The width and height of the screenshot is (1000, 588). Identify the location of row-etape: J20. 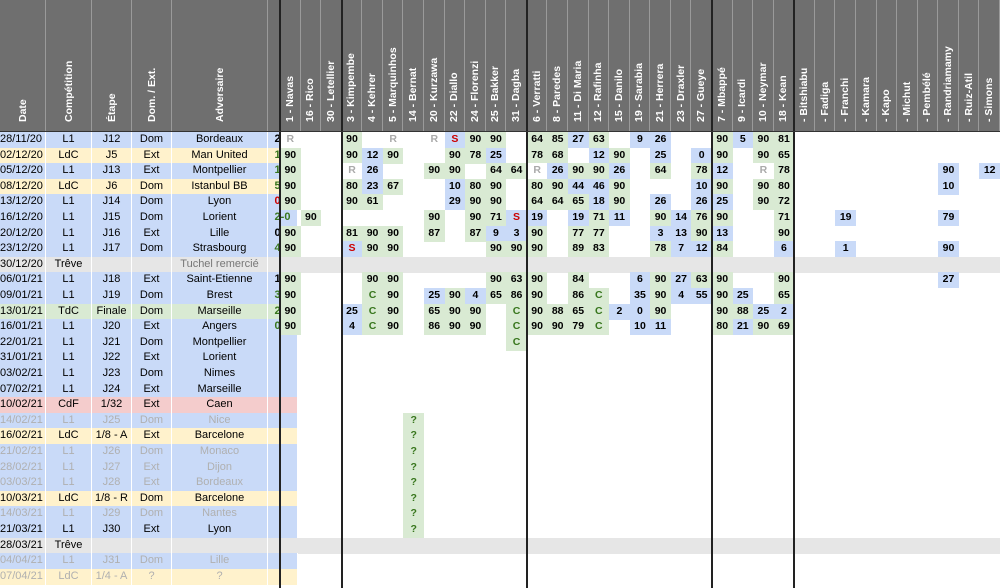
(112, 327).